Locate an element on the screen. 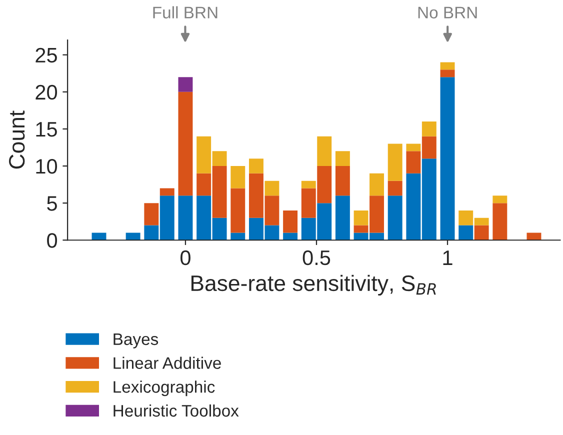 This screenshot has width=563, height=435. y-axis-title: Count is located at coordinates (16, 139).